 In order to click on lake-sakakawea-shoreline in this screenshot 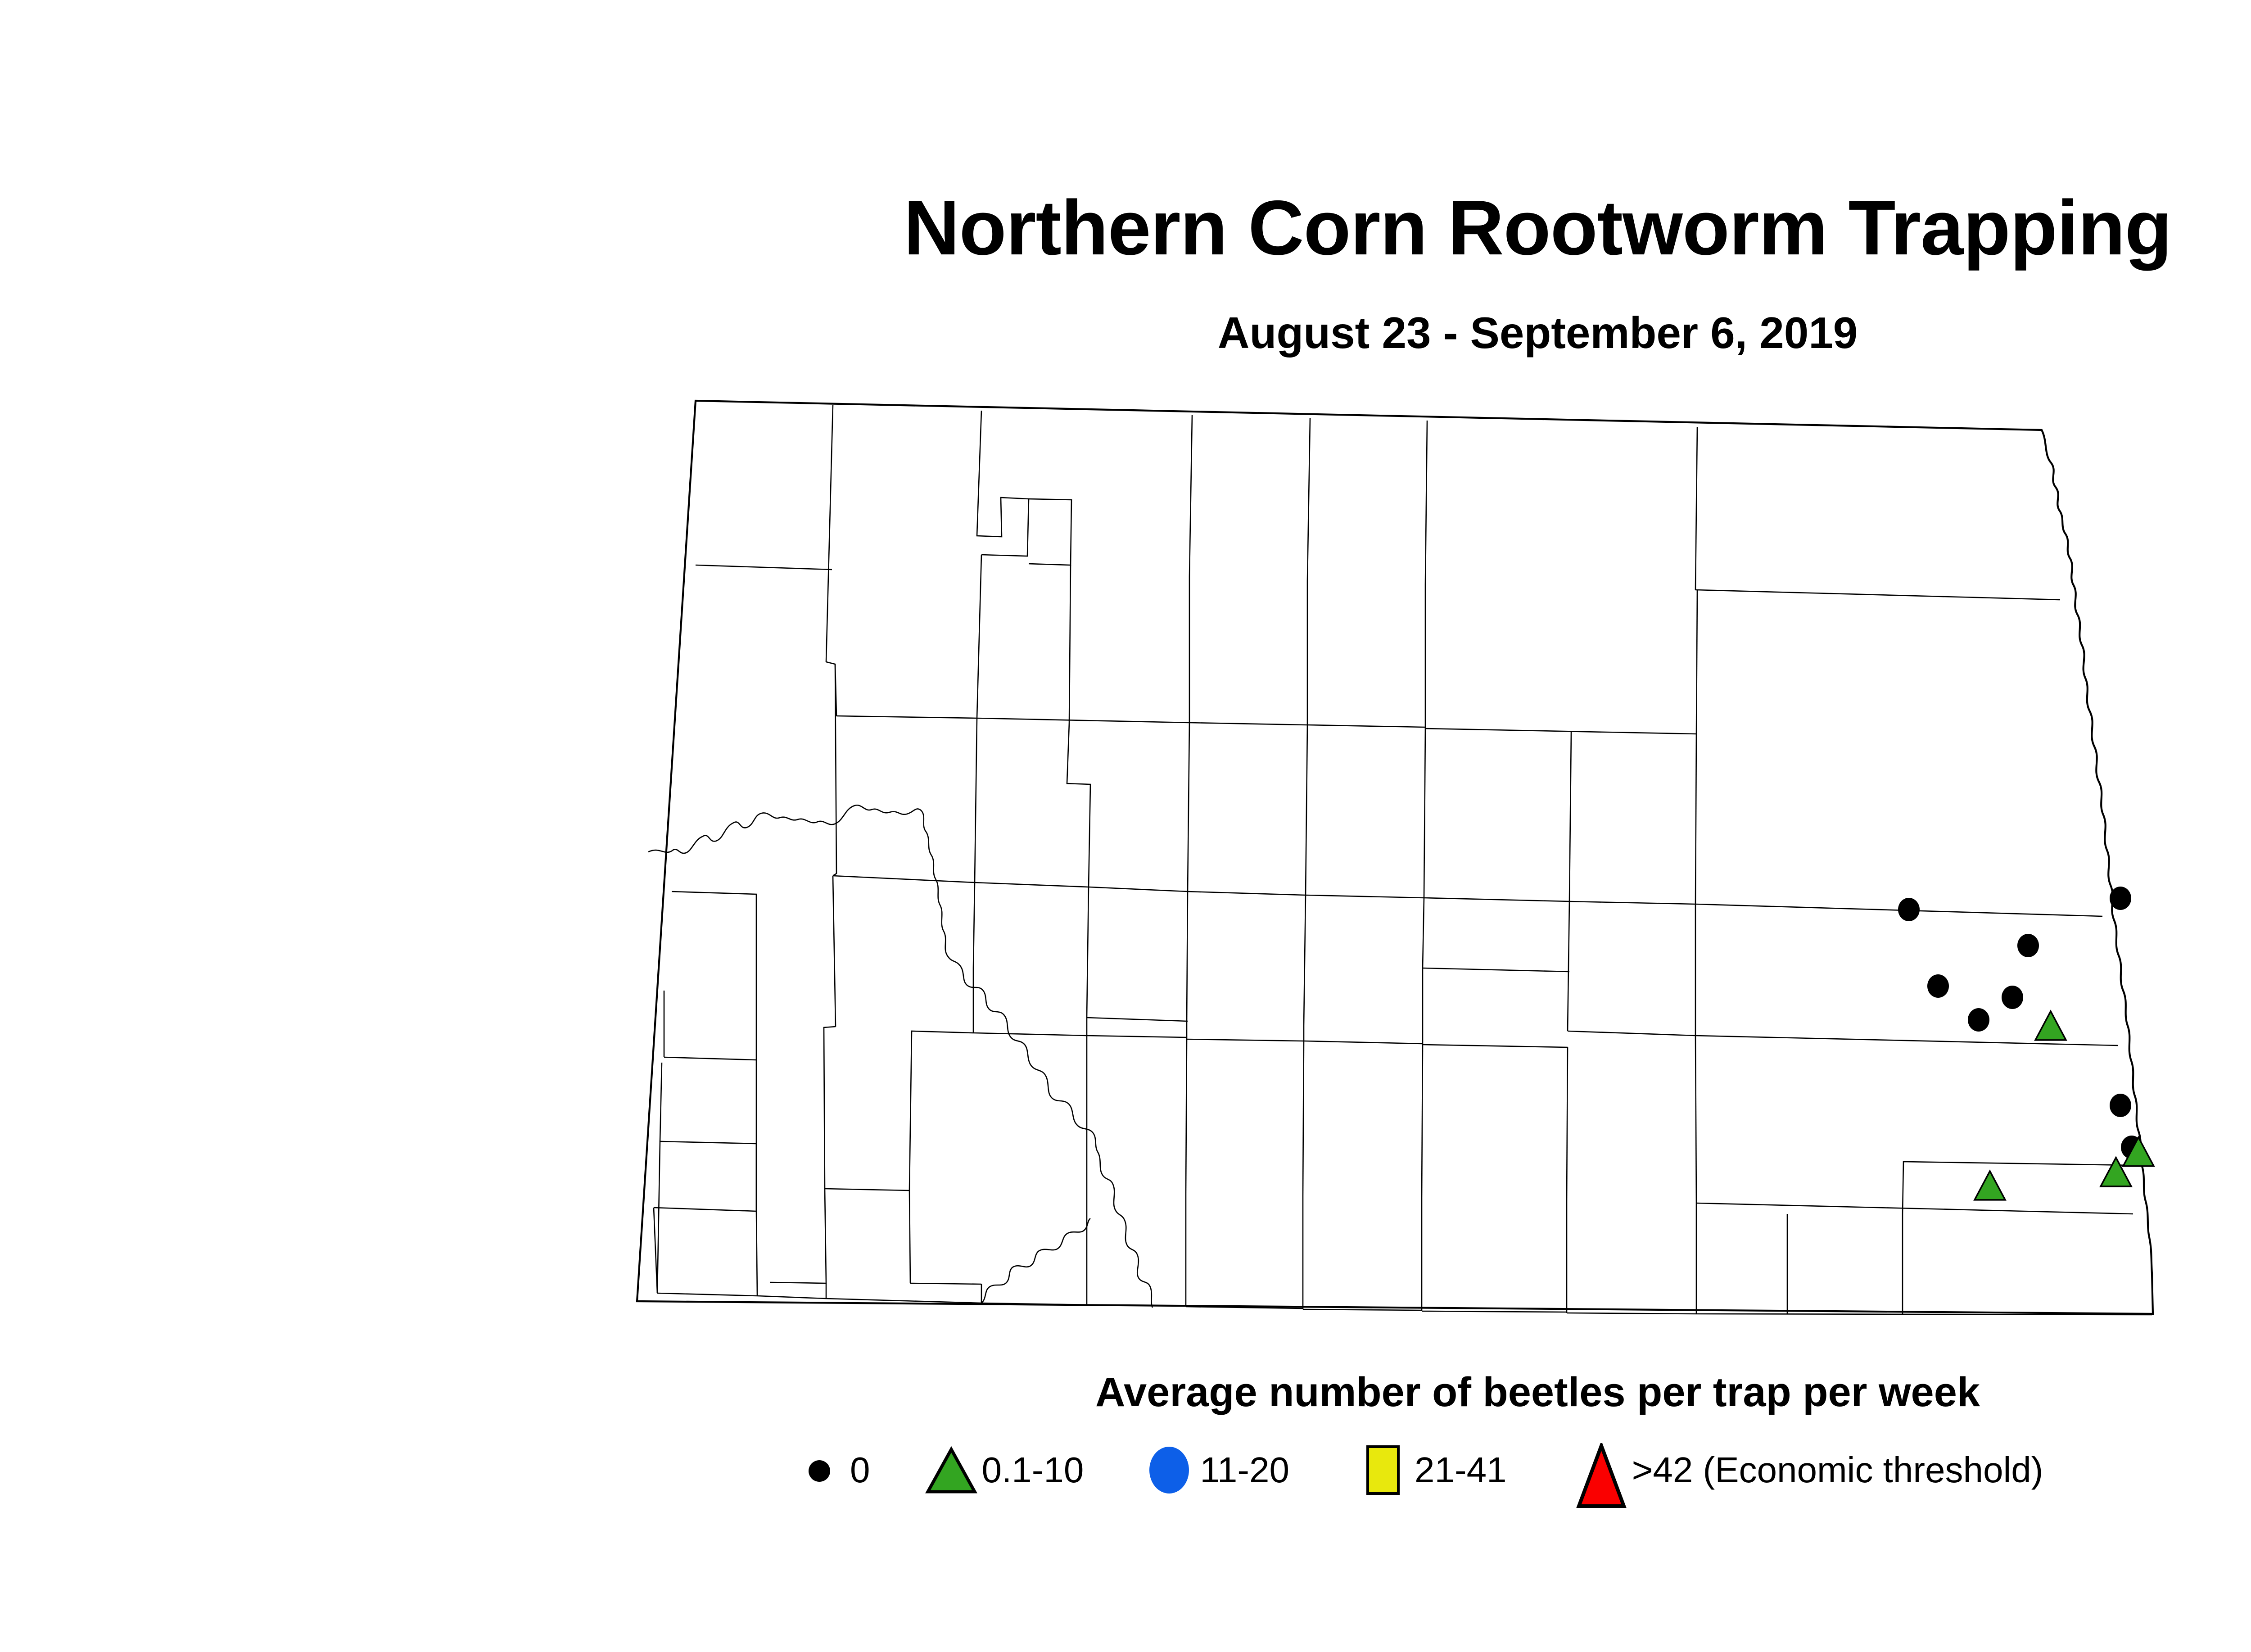, I will do `click(862, 965)`.